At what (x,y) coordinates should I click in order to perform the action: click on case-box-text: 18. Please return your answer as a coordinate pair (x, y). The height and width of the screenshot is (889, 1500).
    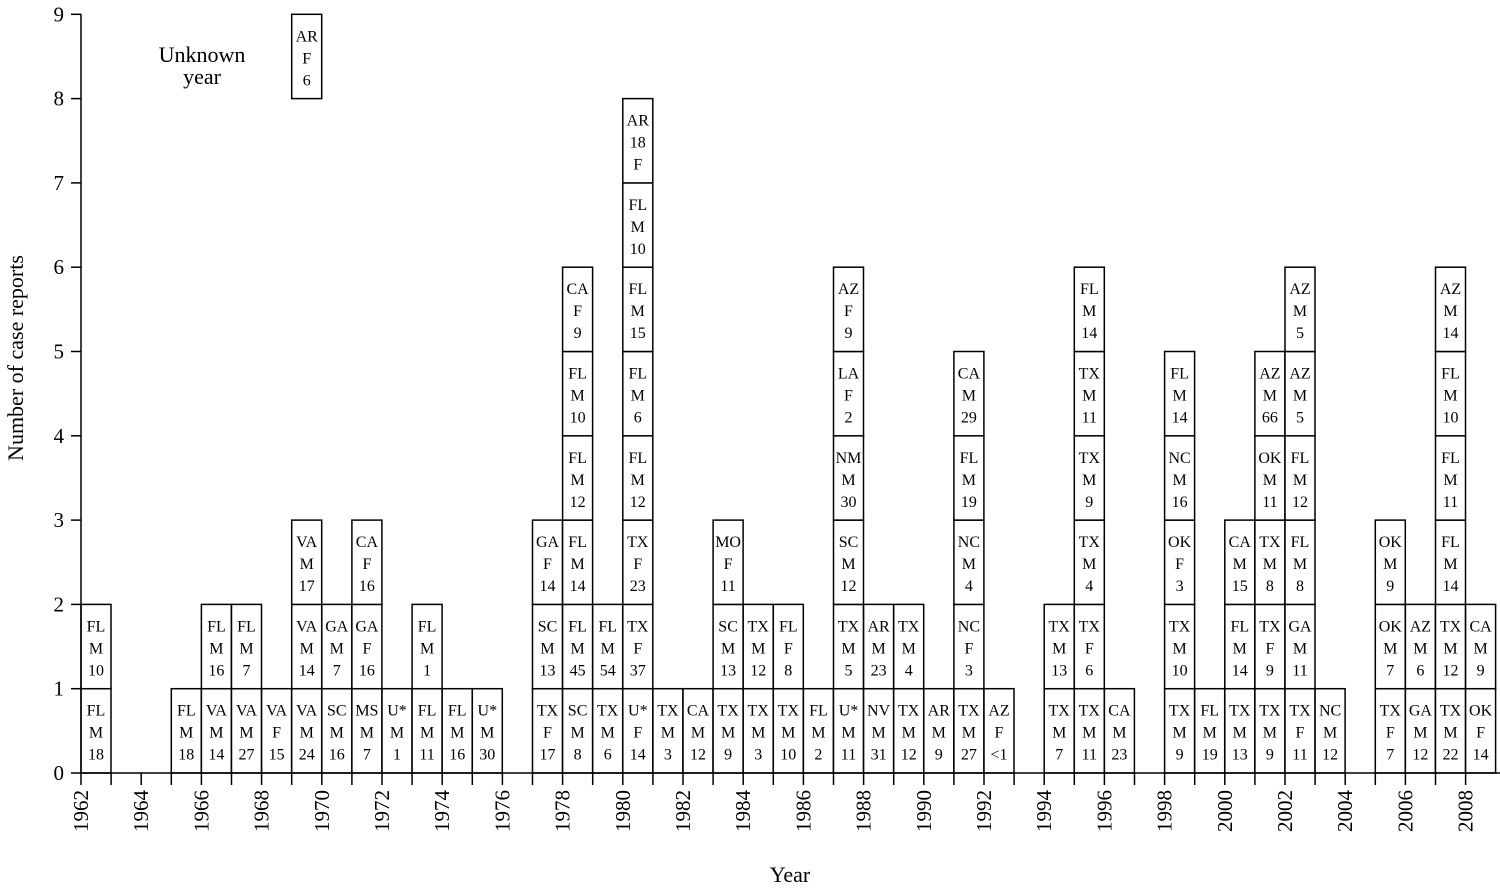
    Looking at the image, I should click on (638, 143).